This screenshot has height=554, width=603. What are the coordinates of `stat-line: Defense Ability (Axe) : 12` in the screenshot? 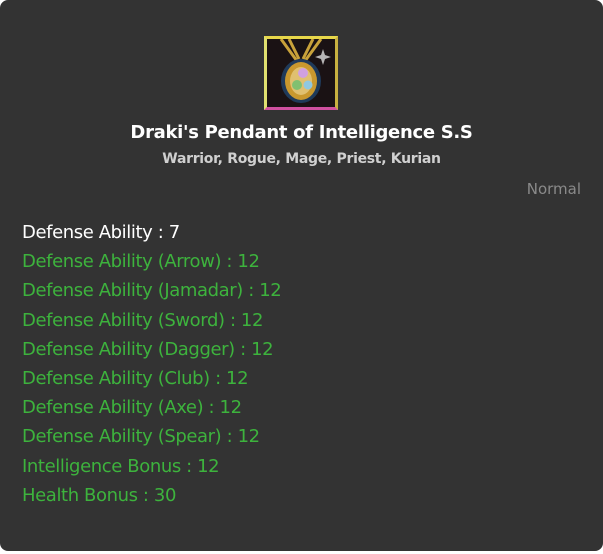 It's located at (132, 408).